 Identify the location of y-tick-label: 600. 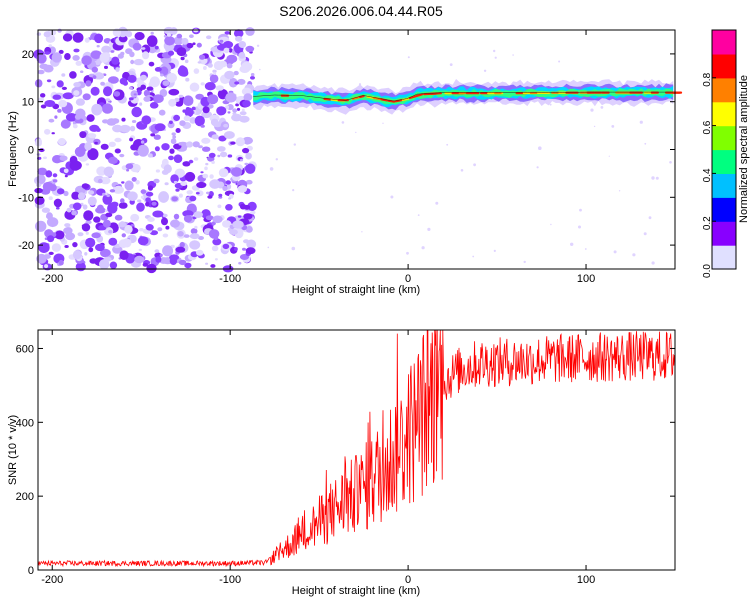
(25, 349).